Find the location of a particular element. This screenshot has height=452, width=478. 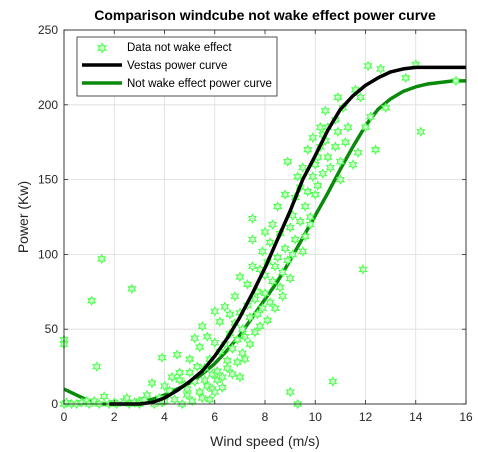

x-tick-label: 14 is located at coordinates (416, 417).